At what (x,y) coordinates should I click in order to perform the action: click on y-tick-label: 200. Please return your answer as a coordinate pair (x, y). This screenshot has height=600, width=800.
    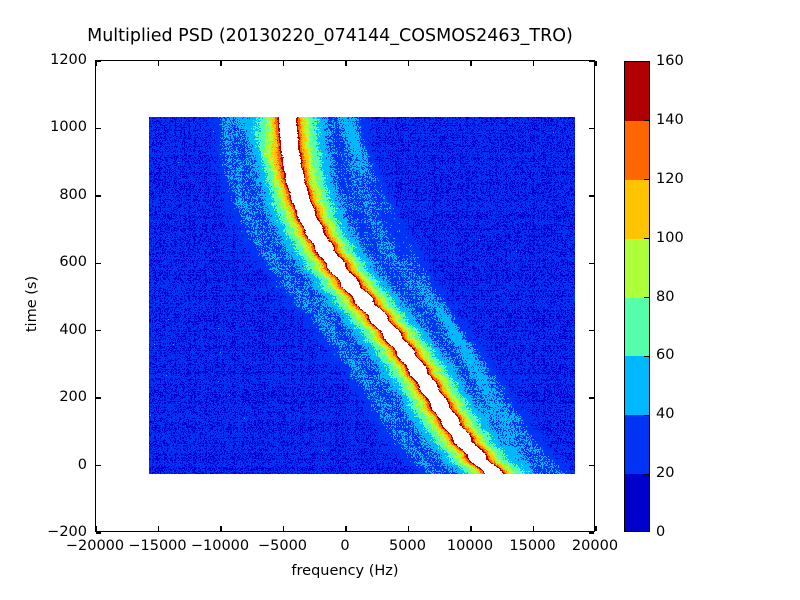
    Looking at the image, I should click on (73, 397).